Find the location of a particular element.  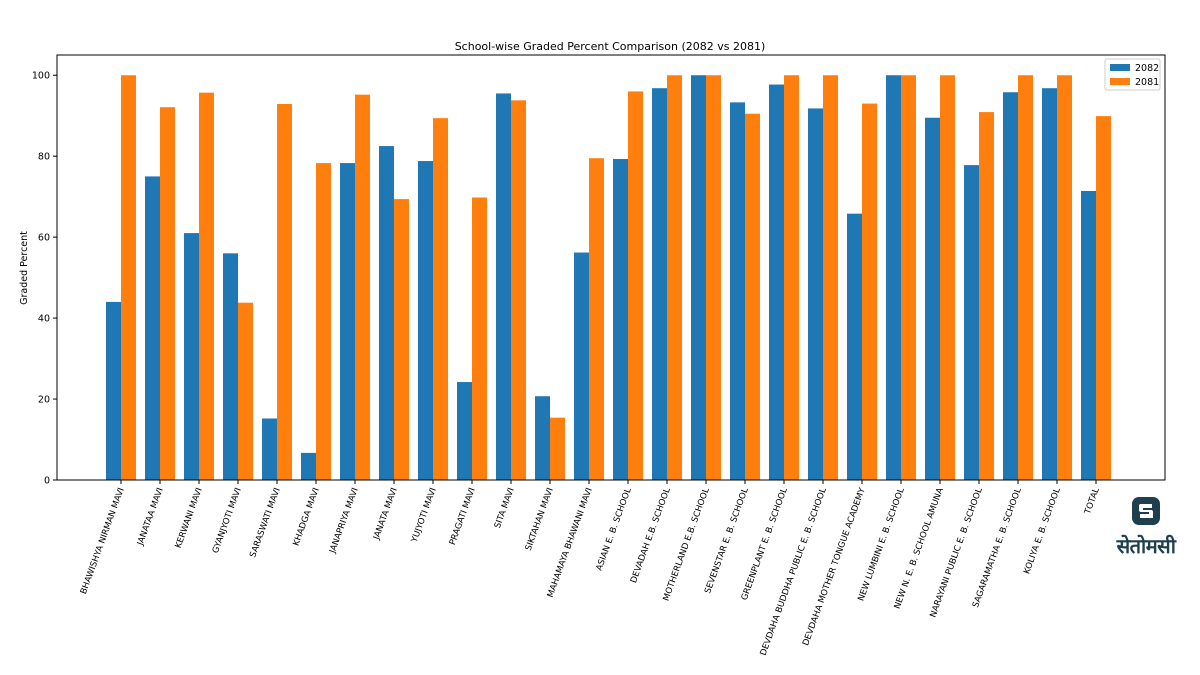

y-axis-label: Graded Percent is located at coordinates (24, 268).